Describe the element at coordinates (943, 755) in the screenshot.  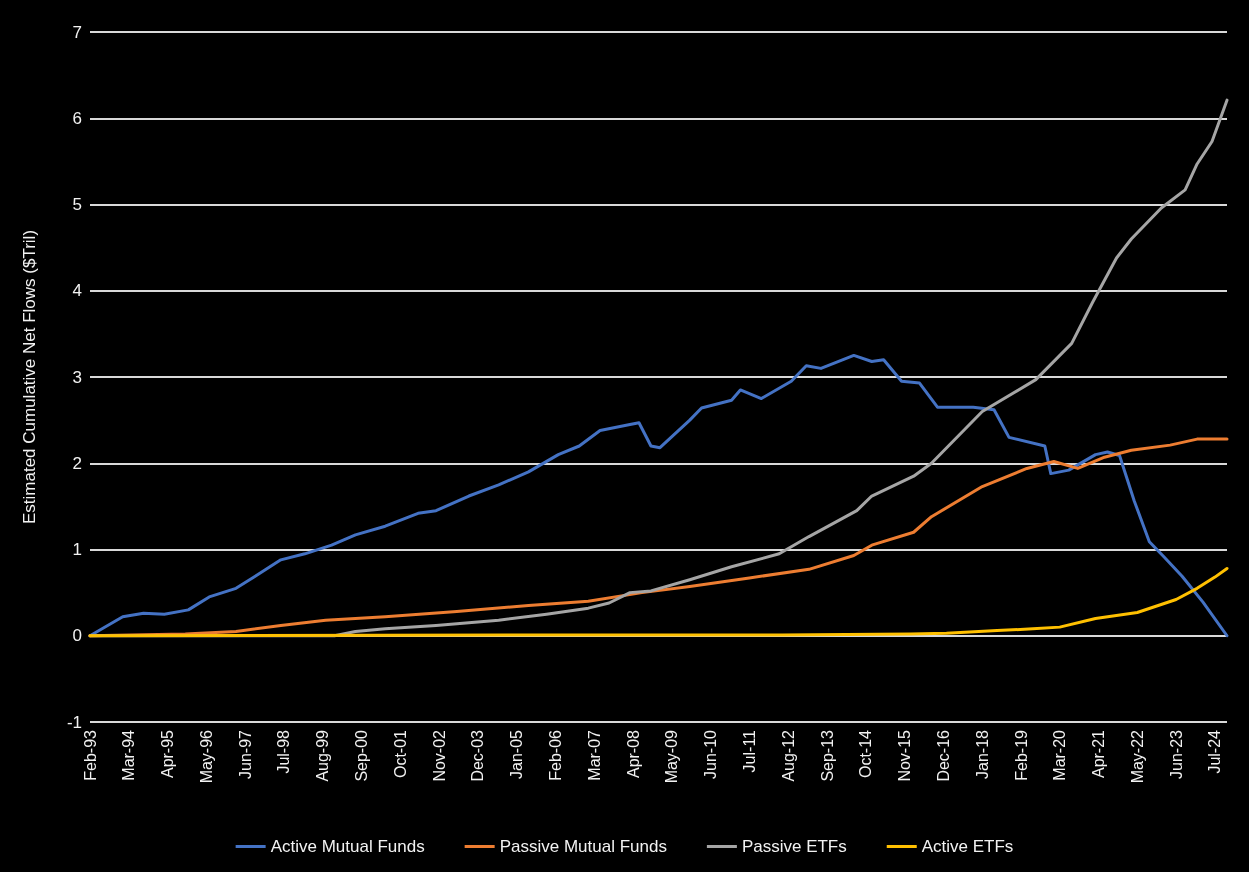
I see `x-tick-label: Dec-16` at that location.